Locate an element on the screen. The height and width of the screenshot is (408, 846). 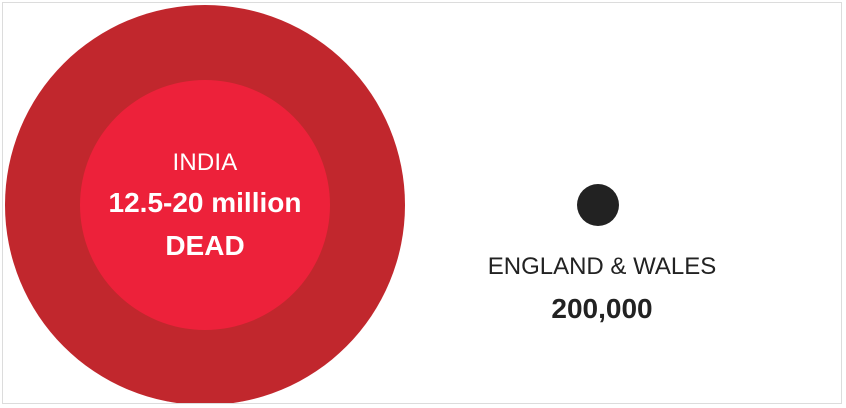
england-wales-label: ENGLAND & WALES is located at coordinates (602, 266).